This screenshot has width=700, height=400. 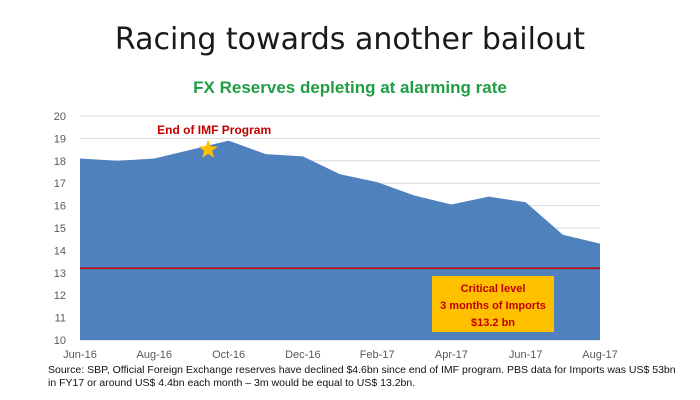 What do you see at coordinates (60, 162) in the screenshot?
I see `y-tick-label: 18` at bounding box center [60, 162].